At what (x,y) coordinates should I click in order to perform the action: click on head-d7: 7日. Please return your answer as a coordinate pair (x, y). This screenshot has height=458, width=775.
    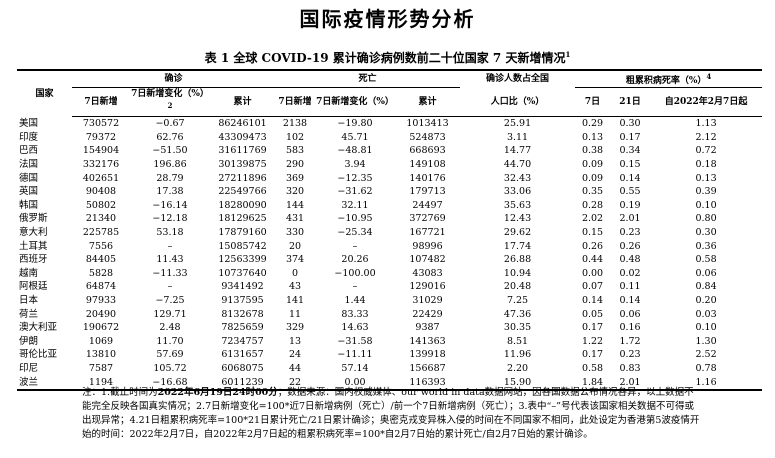
    Looking at the image, I should click on (593, 102).